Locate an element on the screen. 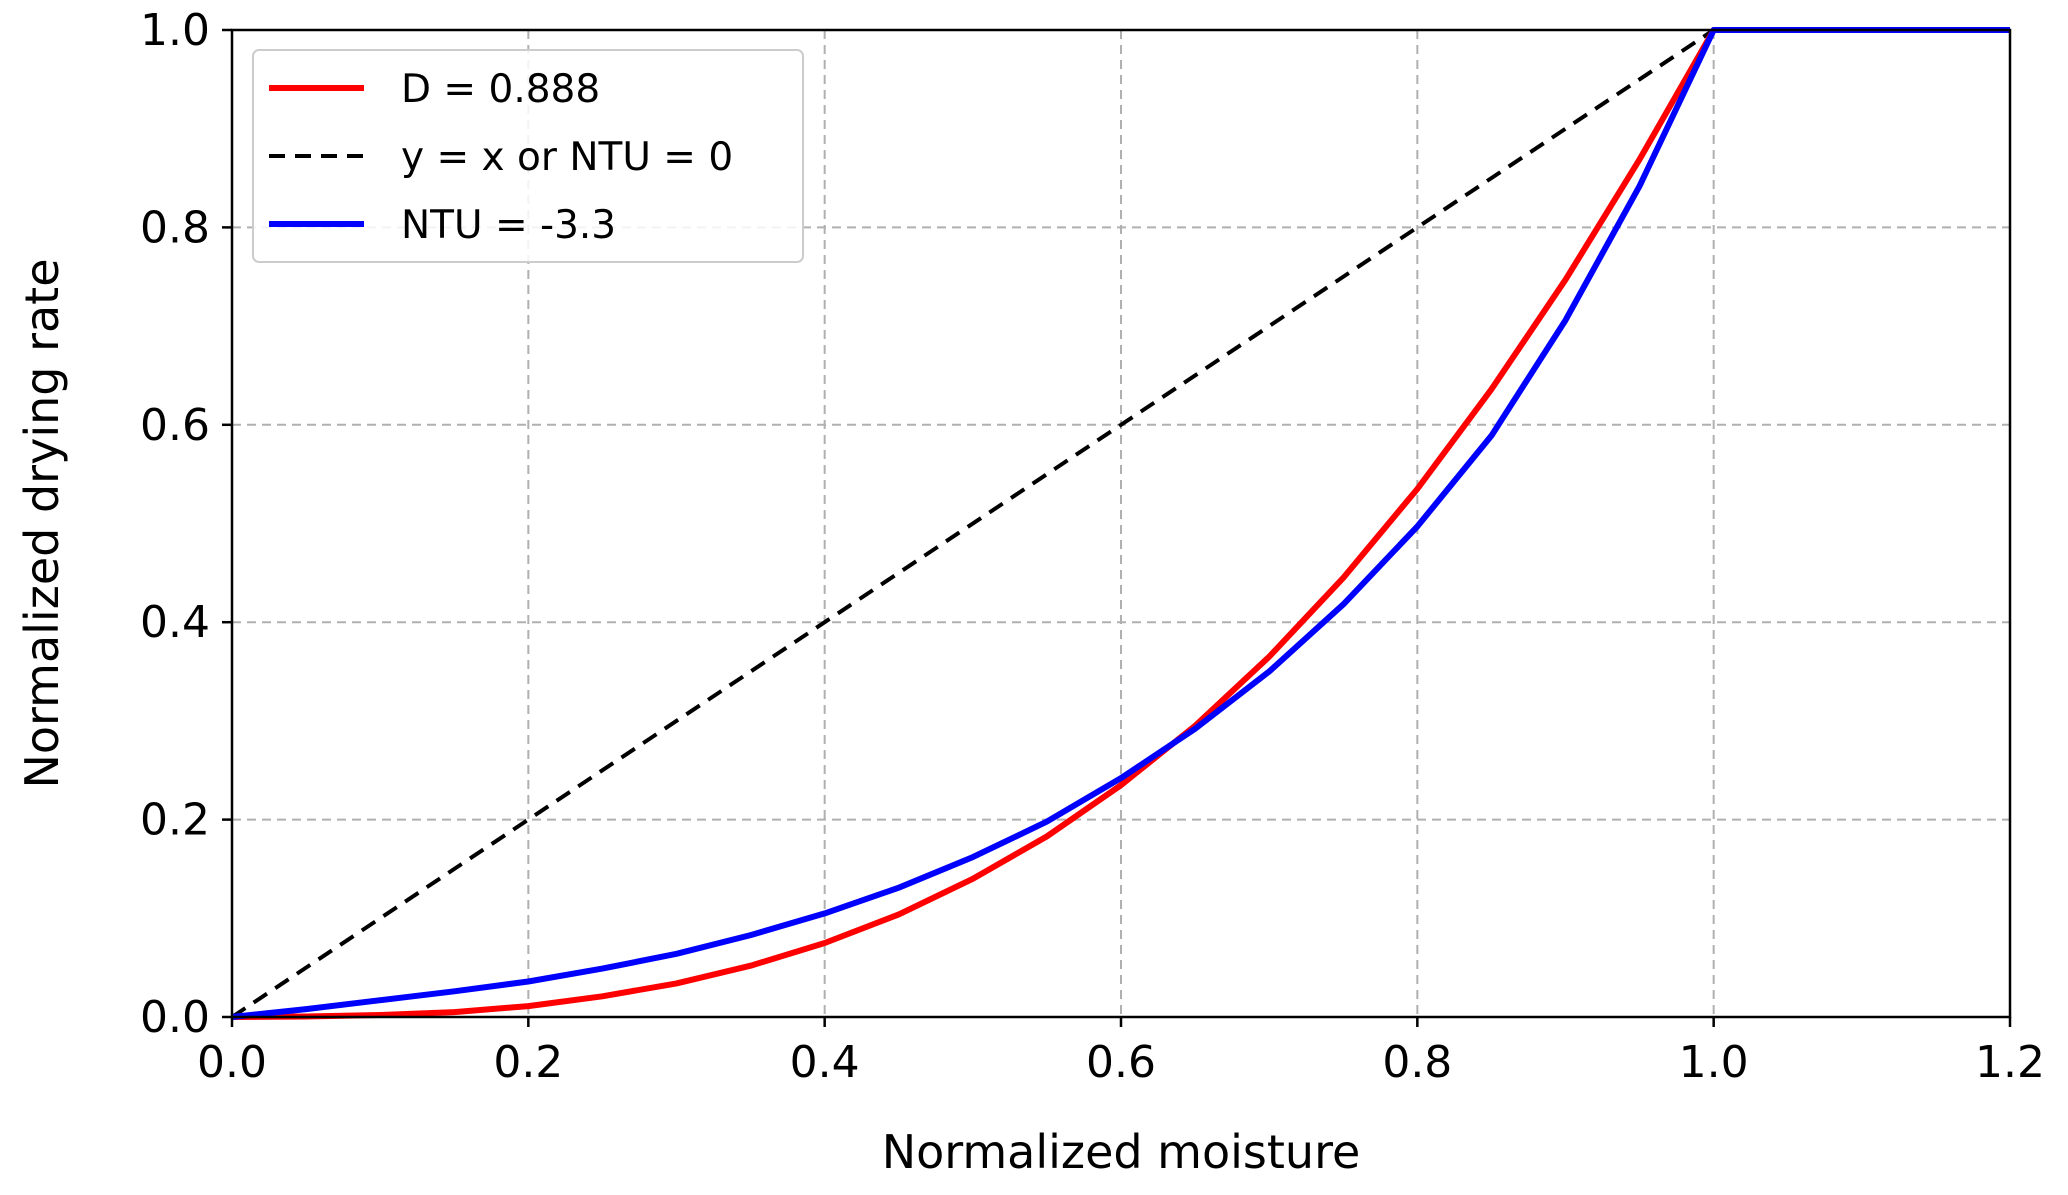 The width and height of the screenshot is (2068, 1195). y-tick-label: 1.0 is located at coordinates (175, 30).